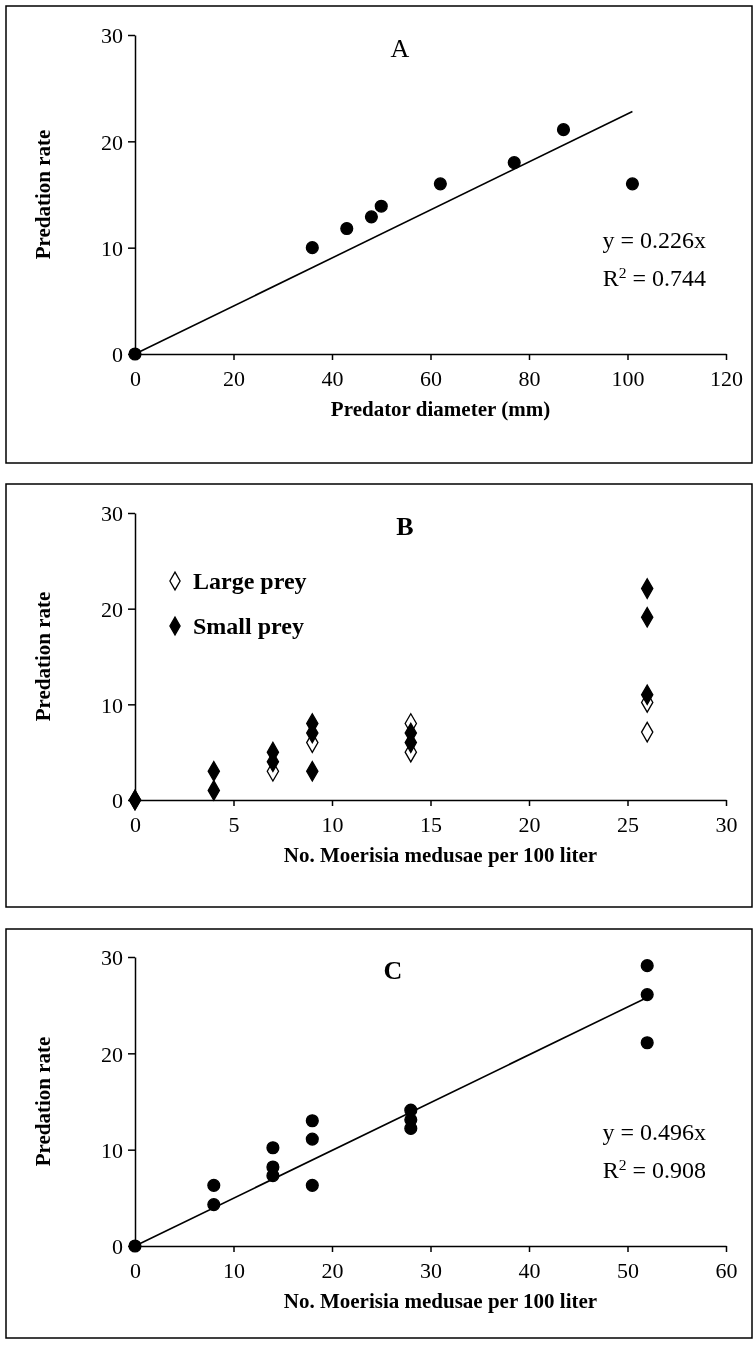 The width and height of the screenshot is (754, 1349). What do you see at coordinates (628, 825) in the screenshot?
I see `x-tick-label: 25` at bounding box center [628, 825].